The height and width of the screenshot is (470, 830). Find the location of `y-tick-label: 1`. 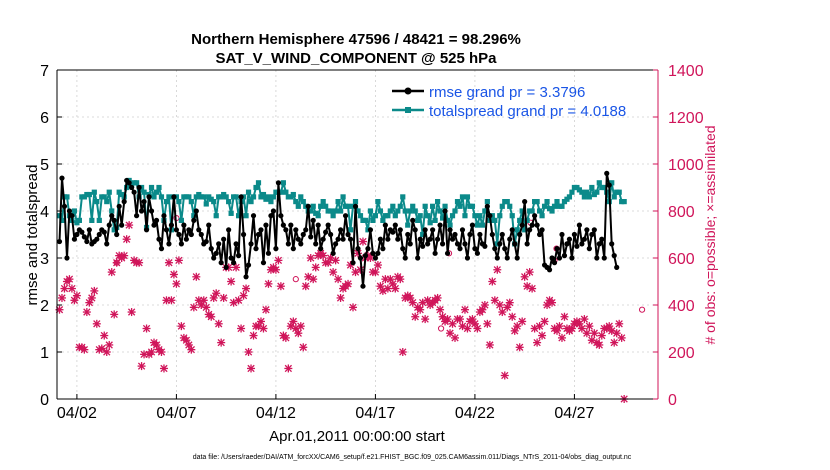

y-tick-label: 1 is located at coordinates (44, 353).